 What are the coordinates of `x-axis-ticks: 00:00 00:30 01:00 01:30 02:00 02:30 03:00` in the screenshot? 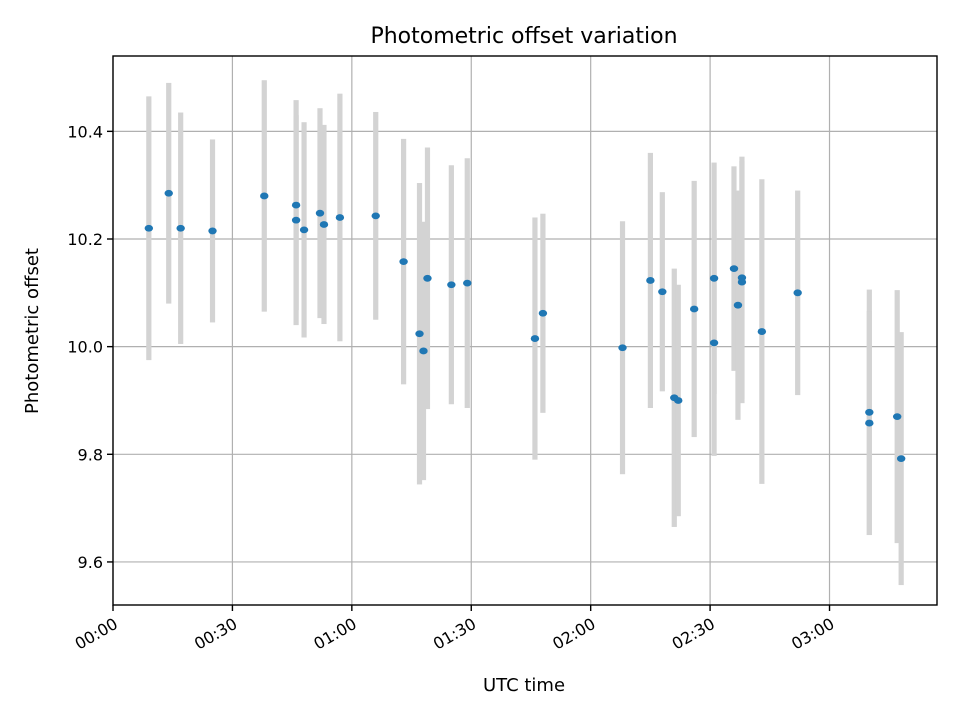 It's located at (455, 629).